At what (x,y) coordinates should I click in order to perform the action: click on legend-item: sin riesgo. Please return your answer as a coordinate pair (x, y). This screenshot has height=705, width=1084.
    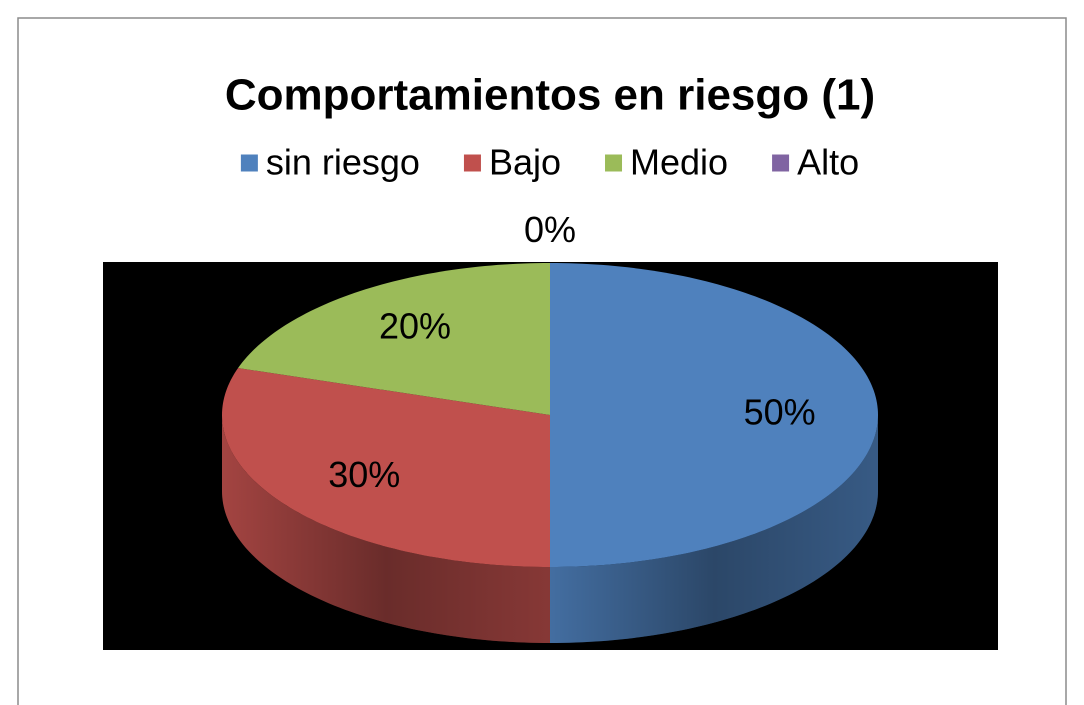
    Looking at the image, I should click on (330, 162).